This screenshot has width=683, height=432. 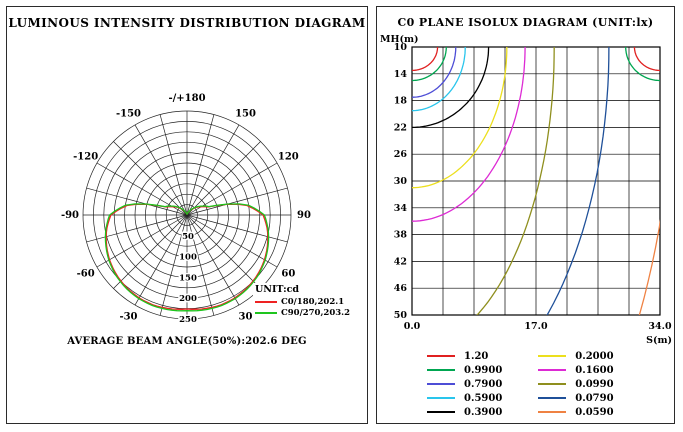 I want to click on legend-value: 1.20, so click(x=476, y=356).